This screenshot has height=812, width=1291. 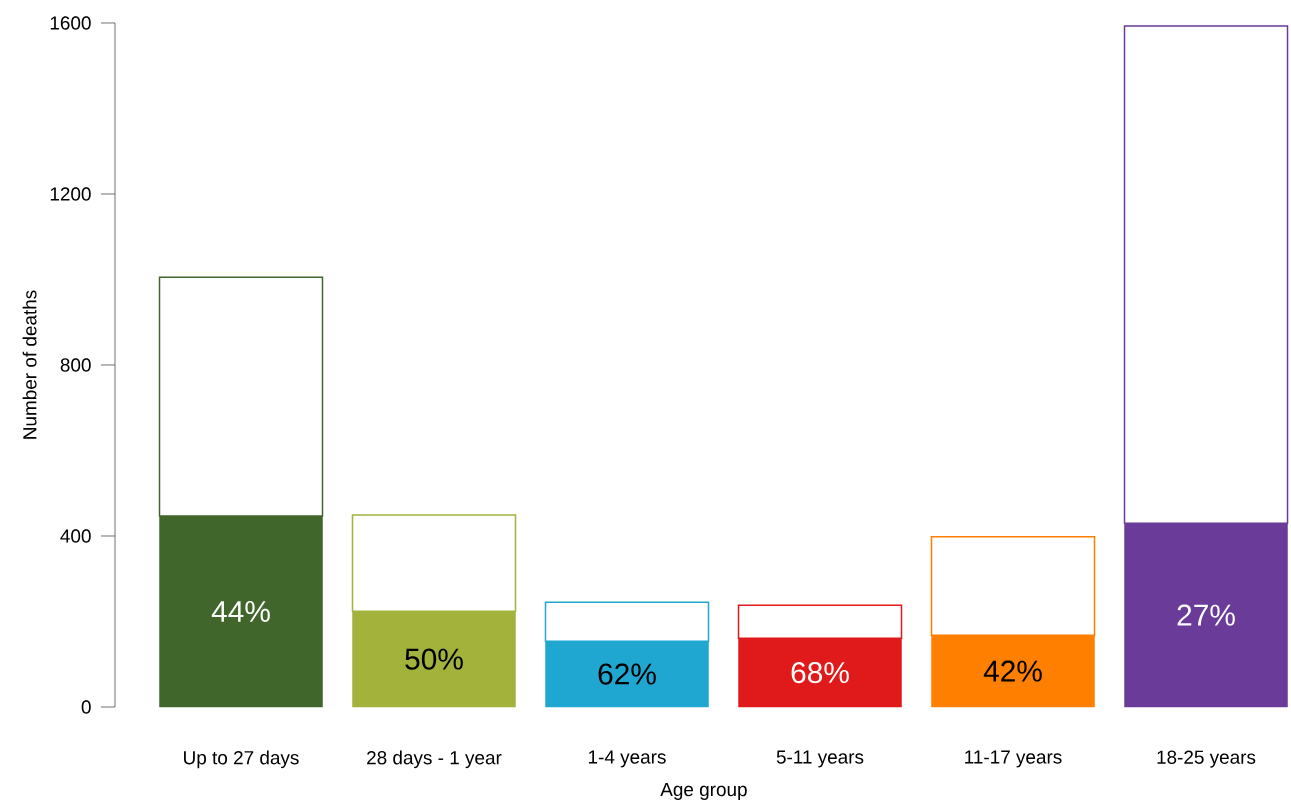 What do you see at coordinates (70, 23) in the screenshot?
I see `y-tick-label: 1600` at bounding box center [70, 23].